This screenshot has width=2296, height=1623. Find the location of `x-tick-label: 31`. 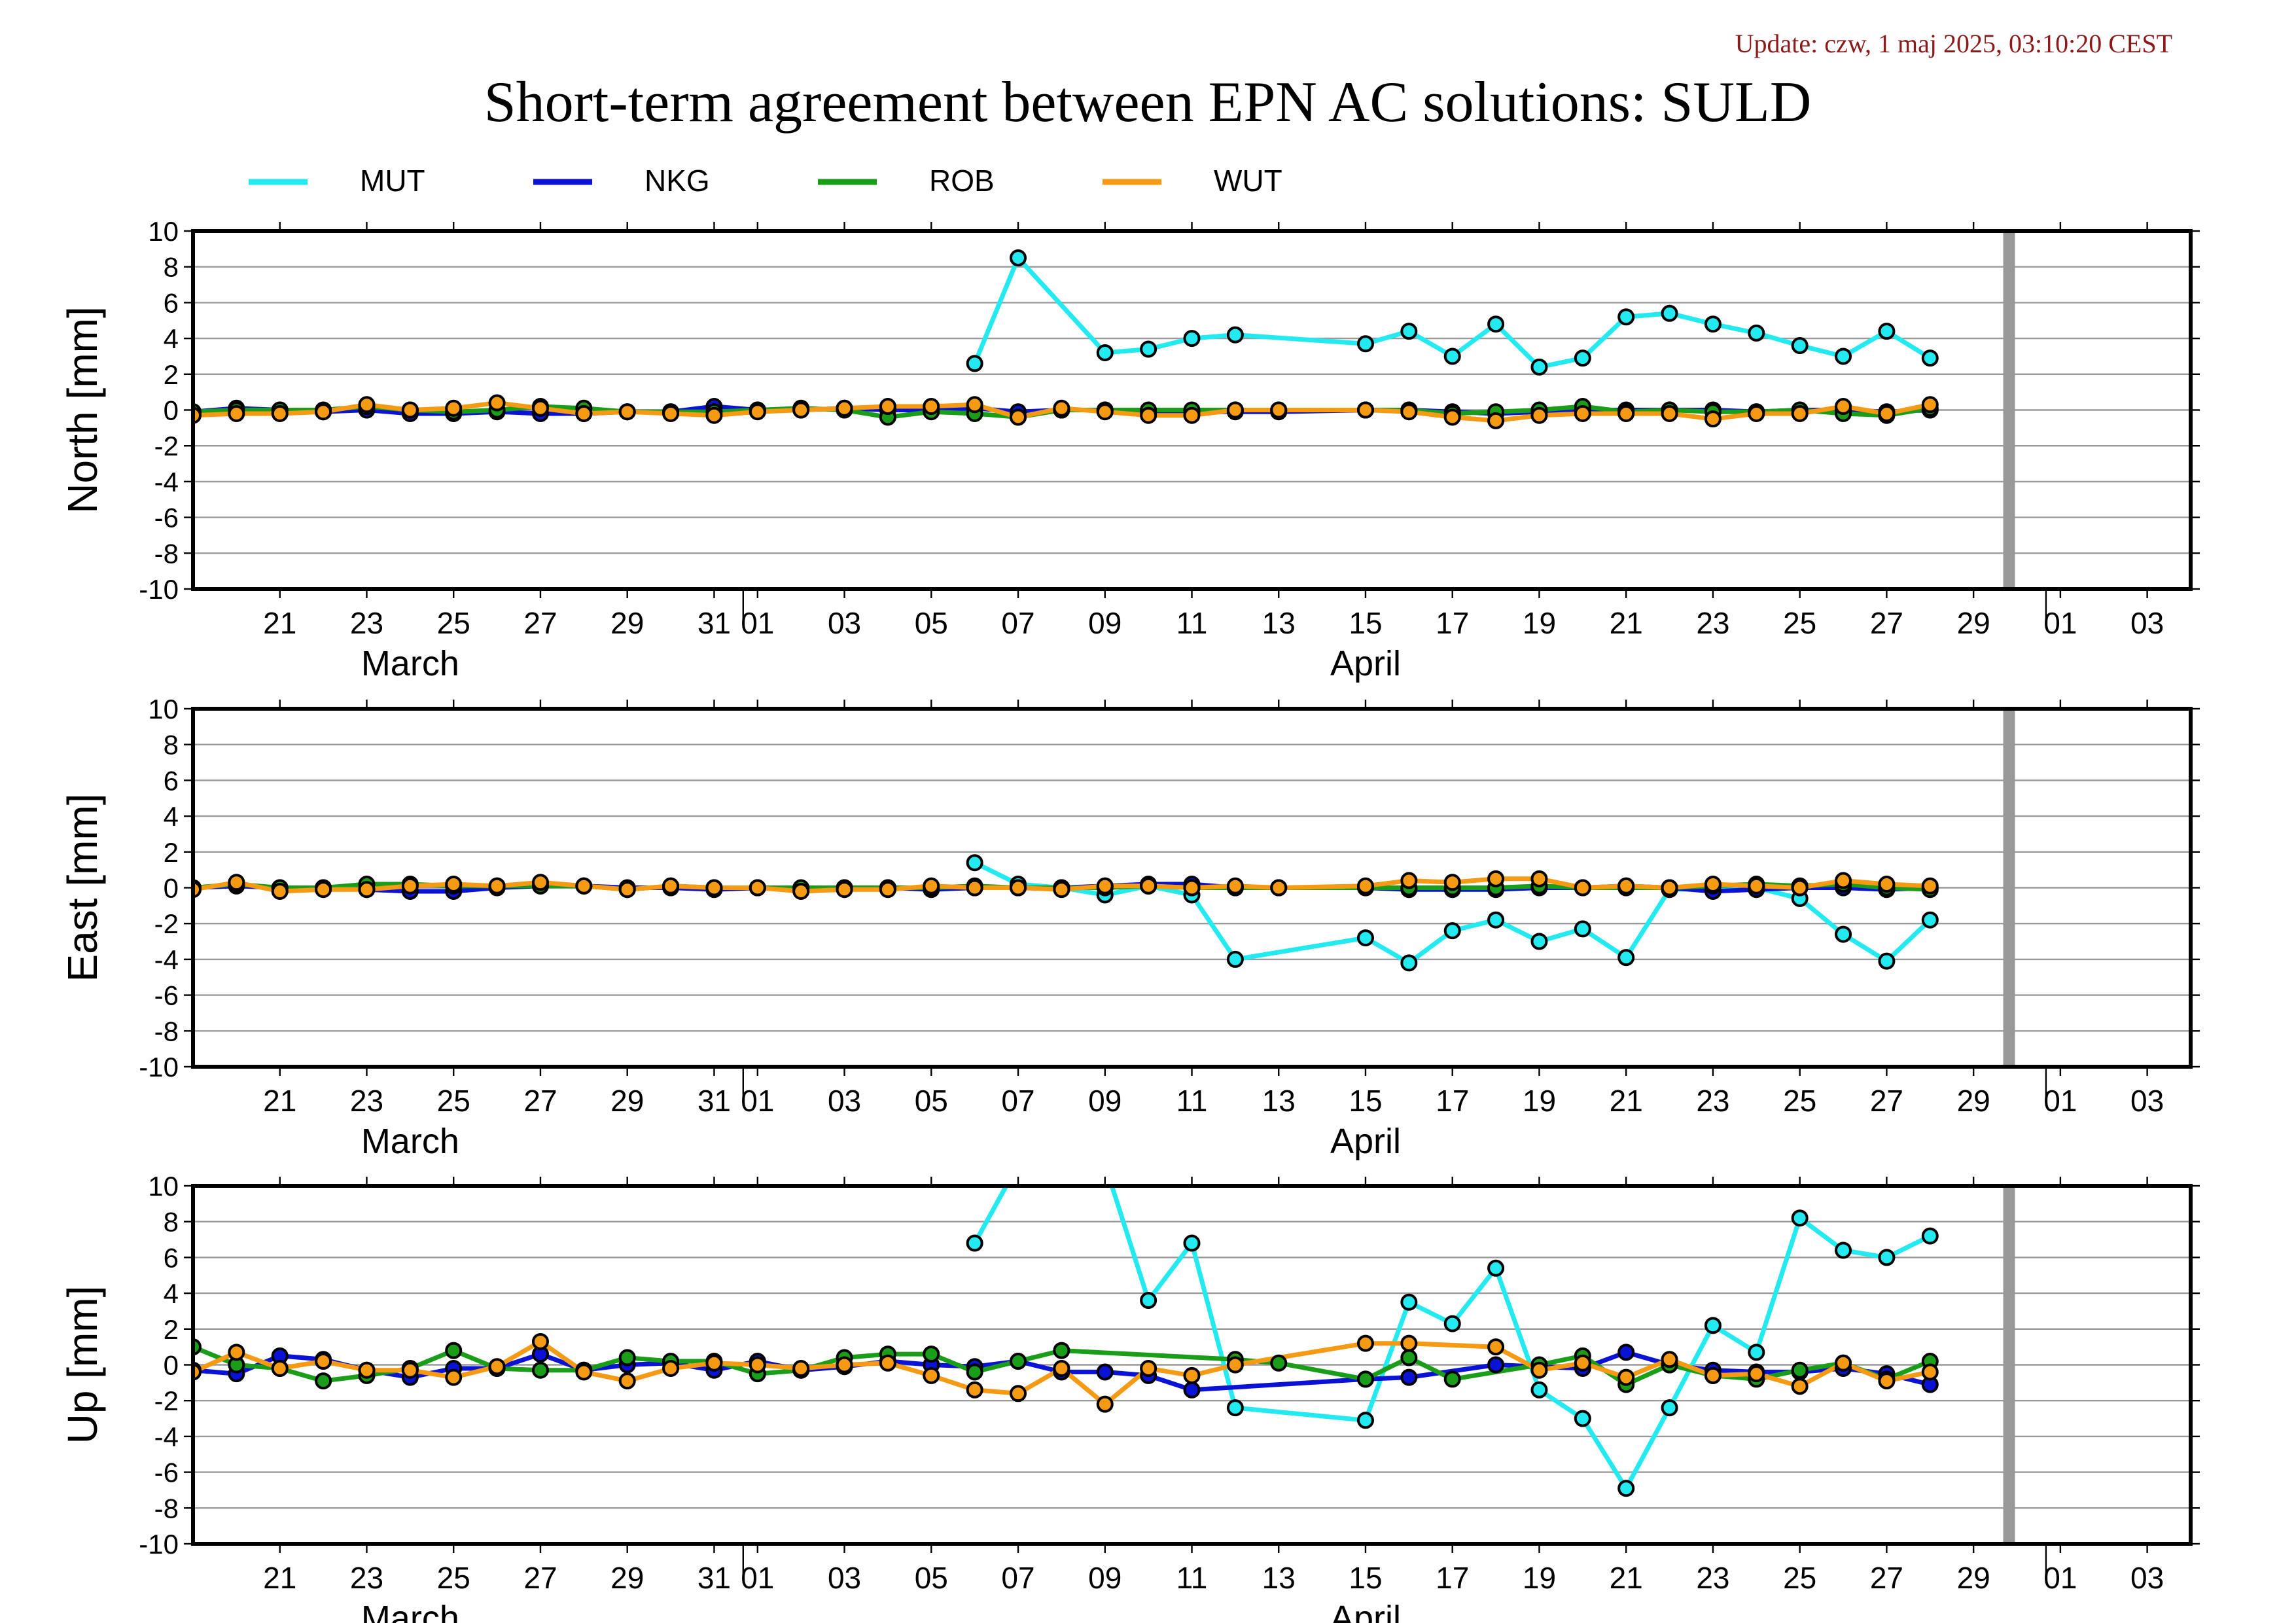

x-tick-label: 31 is located at coordinates (715, 1578).